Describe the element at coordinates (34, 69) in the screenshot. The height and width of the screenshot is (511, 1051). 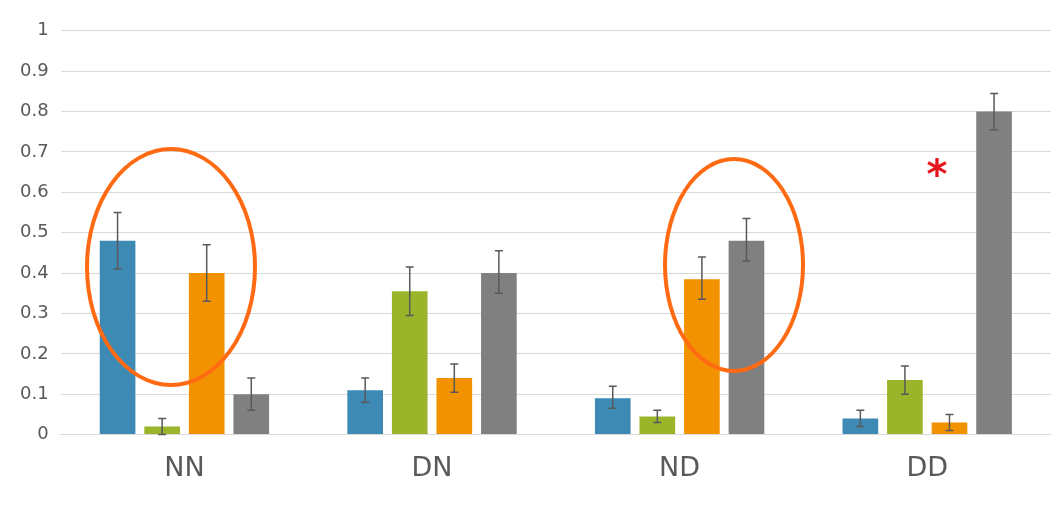
I see `y-tick-label: 0.9` at that location.